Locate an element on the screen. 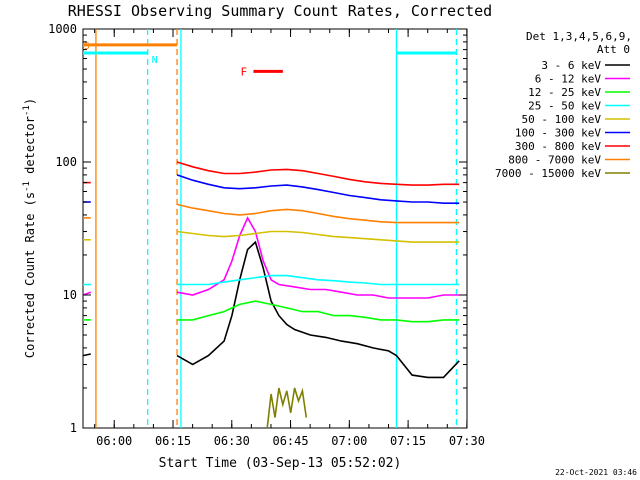 The width and height of the screenshot is (640, 480). legend-entry-label: 25 - 50 keV is located at coordinates (564, 106).